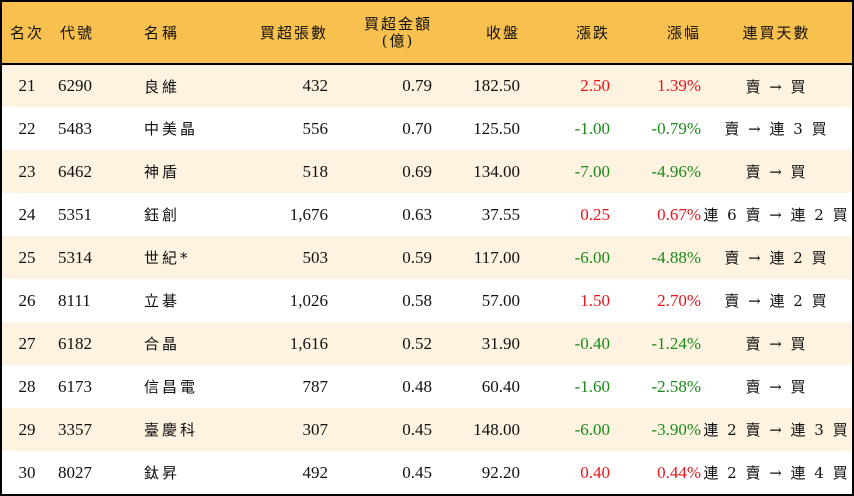 The image size is (854, 496). Describe the element at coordinates (496, 85) in the screenshot. I see `cell-close: 182.50` at that location.